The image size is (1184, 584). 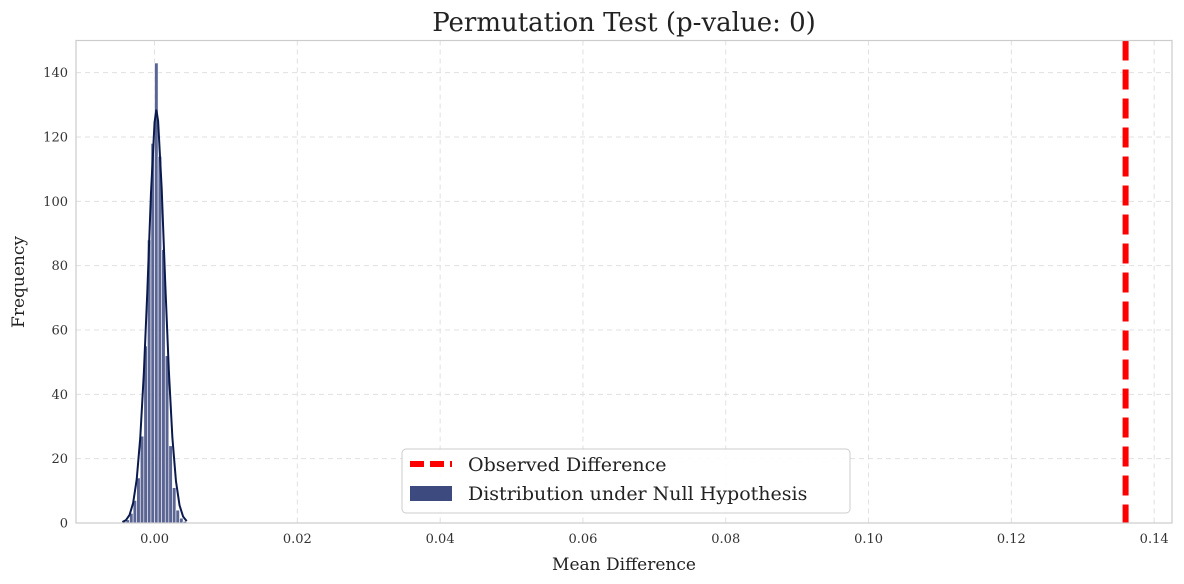 I want to click on x-tick-label: 0.04, so click(x=440, y=539).